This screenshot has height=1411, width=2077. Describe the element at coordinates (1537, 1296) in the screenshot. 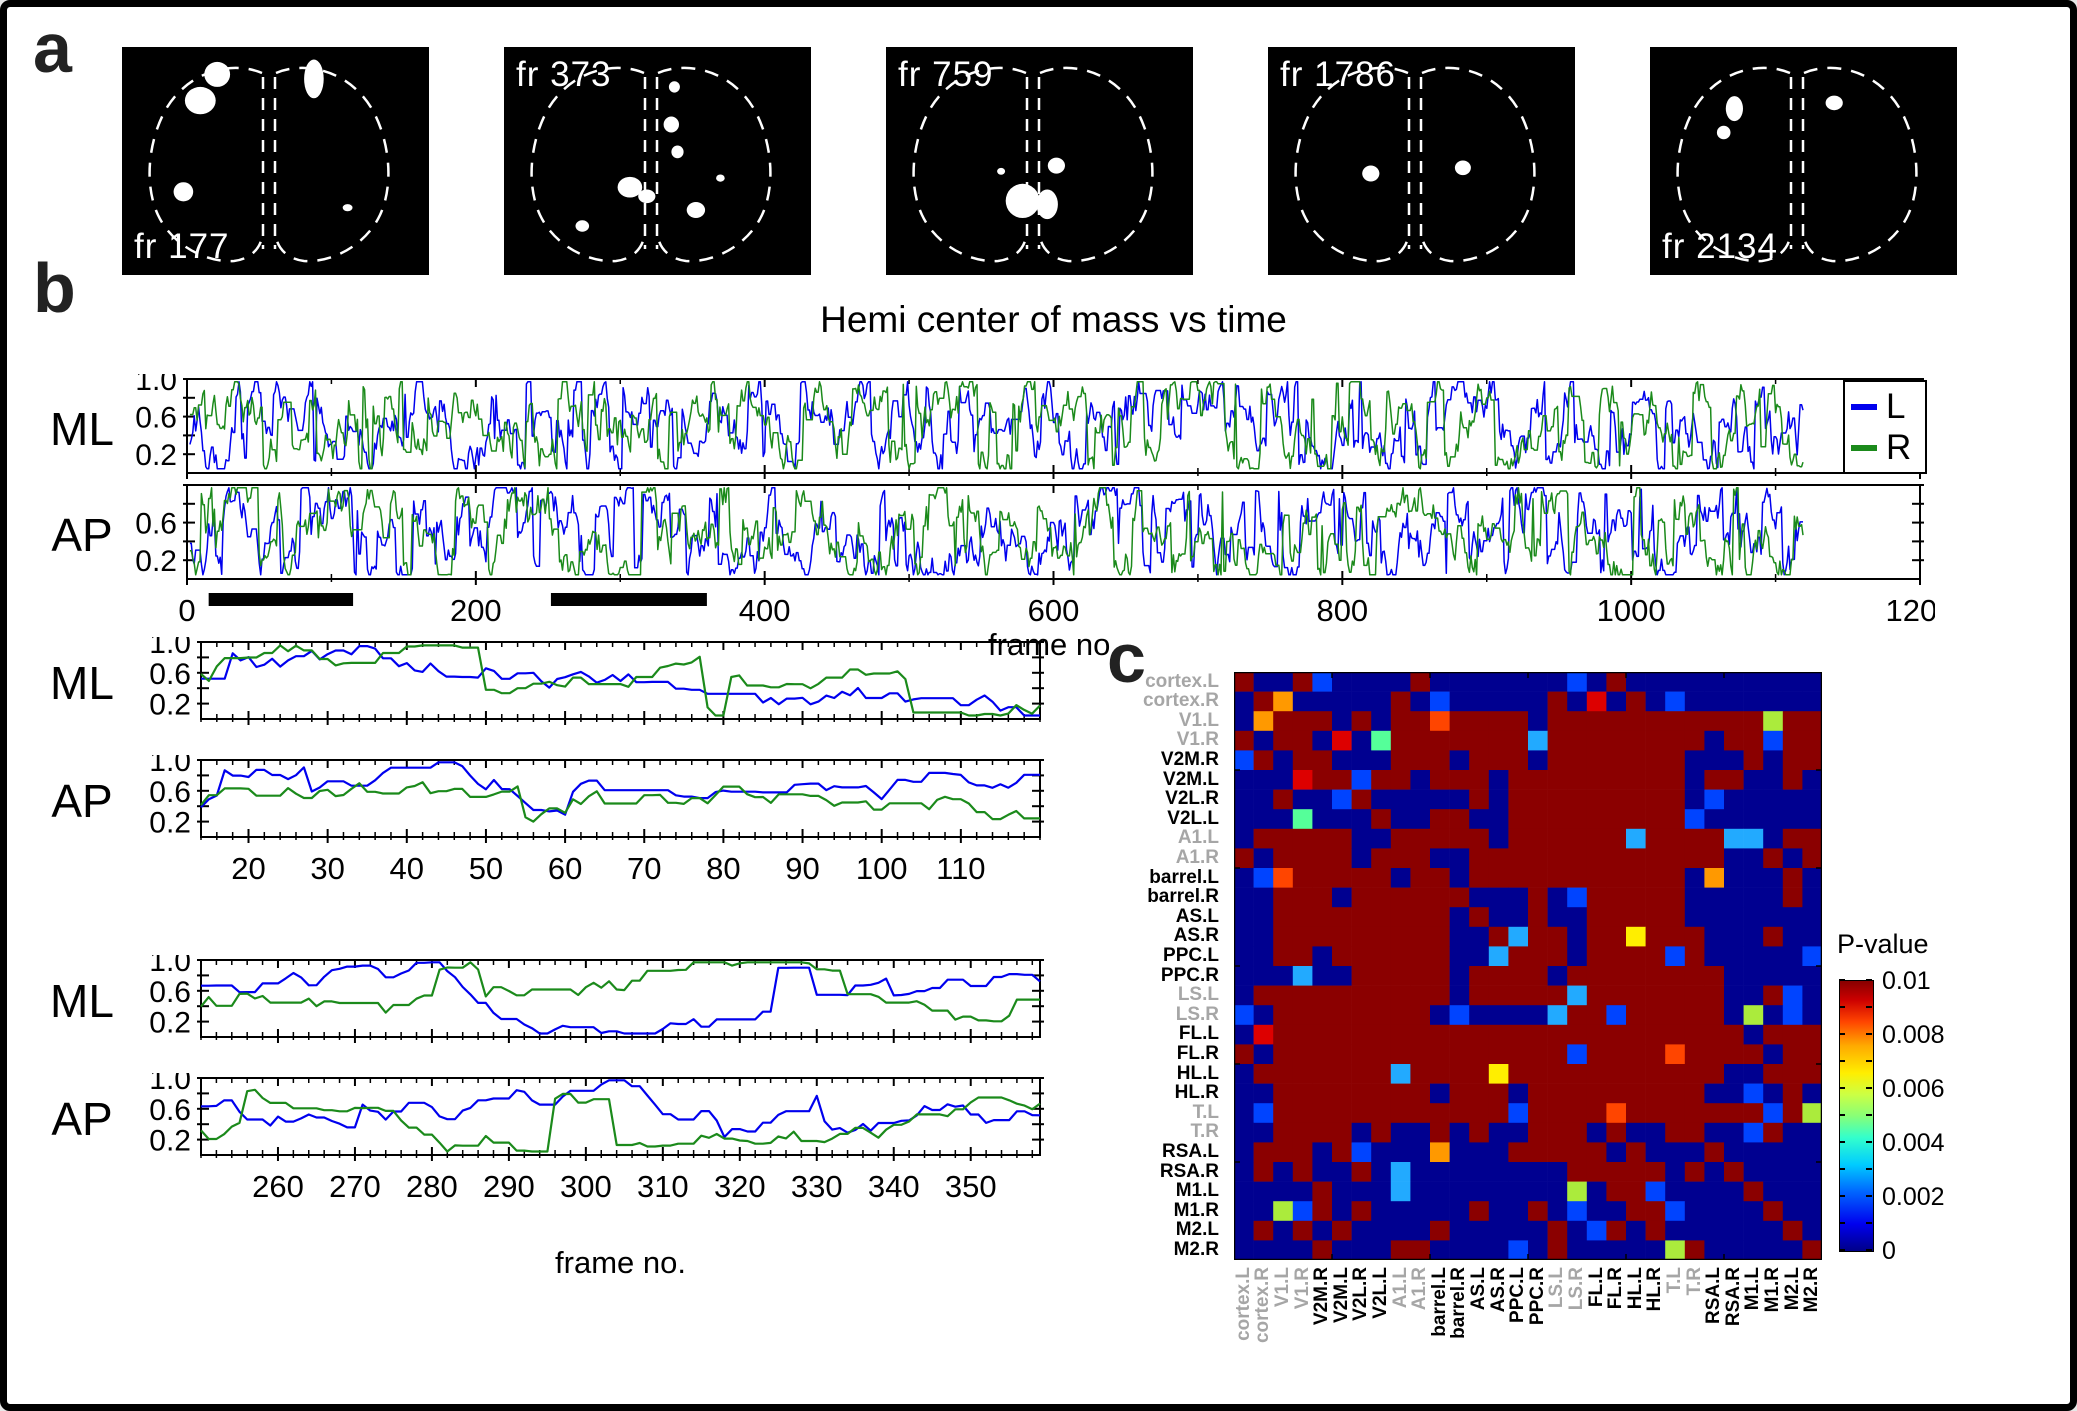

I see `heatmap-col-label-PPC.R: PPC.R` at that location.